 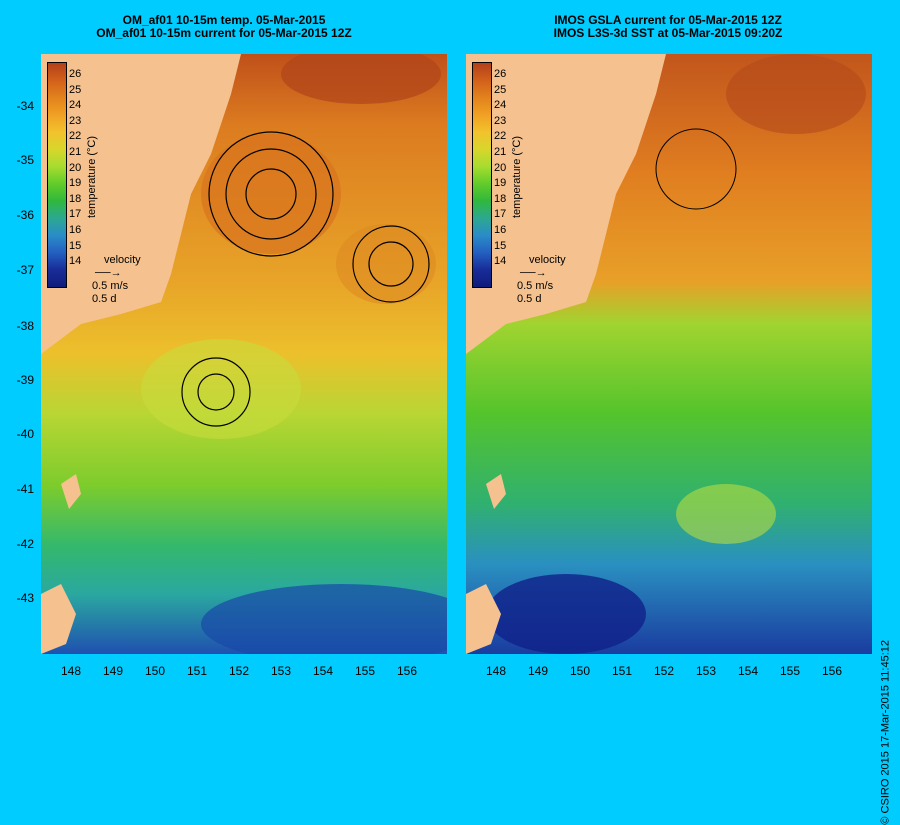 I want to click on credit-text: © CSIRO 2015 17-Mar-2015 11:45:12, so click(x=886, y=732).